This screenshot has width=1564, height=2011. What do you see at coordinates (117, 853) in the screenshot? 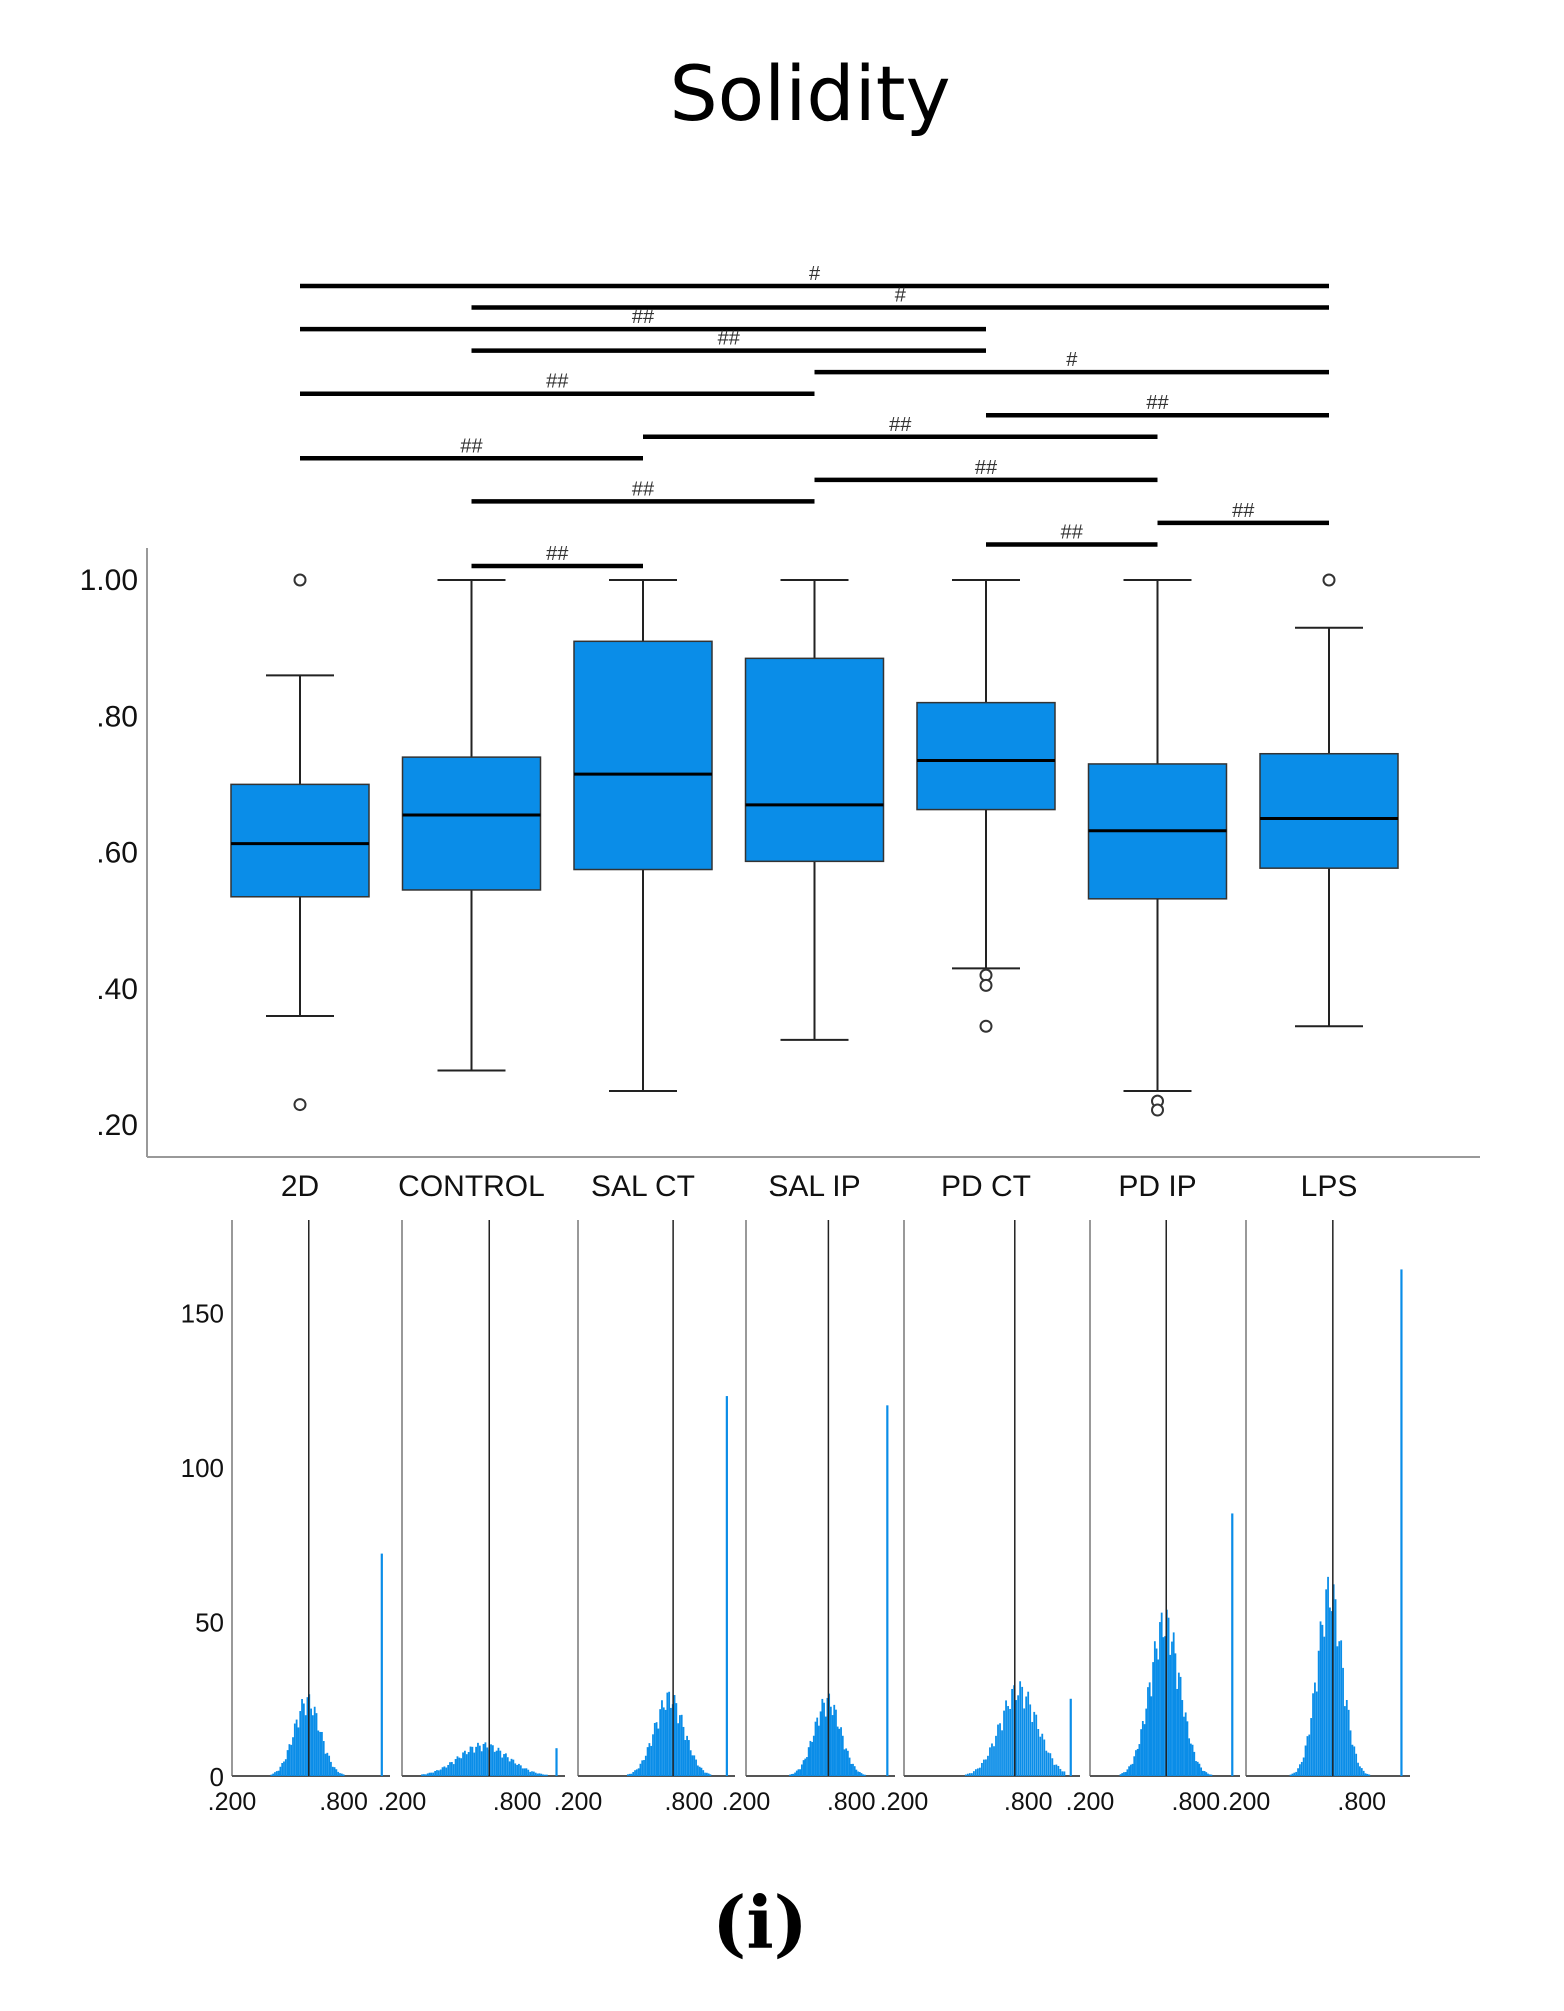
I see `y-tick-label: .60` at bounding box center [117, 853].